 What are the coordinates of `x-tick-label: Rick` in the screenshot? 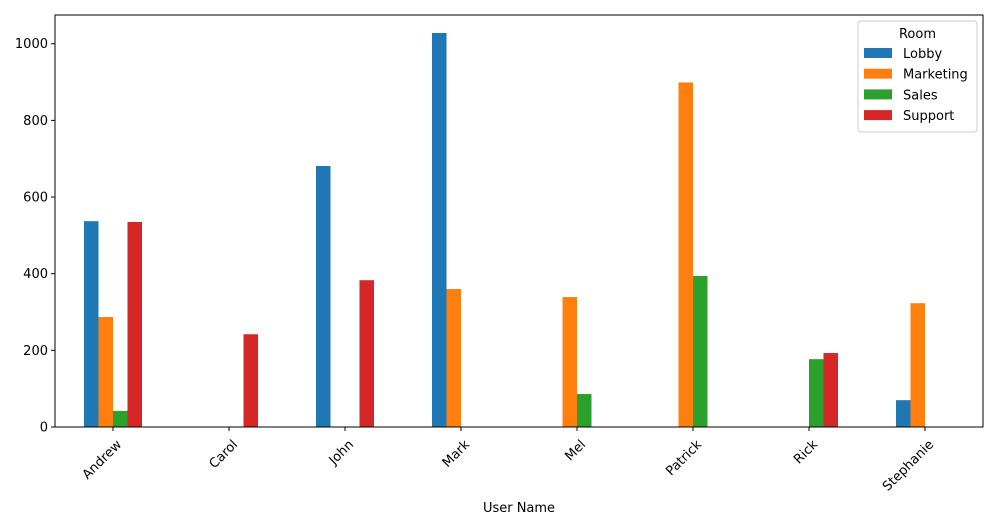 It's located at (806, 452).